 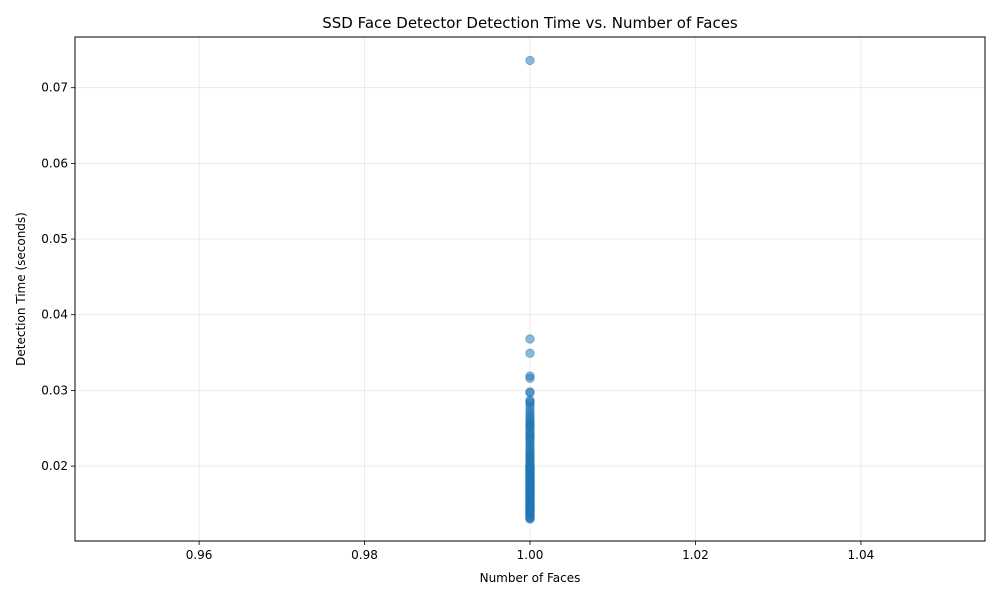 What do you see at coordinates (54, 315) in the screenshot?
I see `y-tick-label: 0.04` at bounding box center [54, 315].